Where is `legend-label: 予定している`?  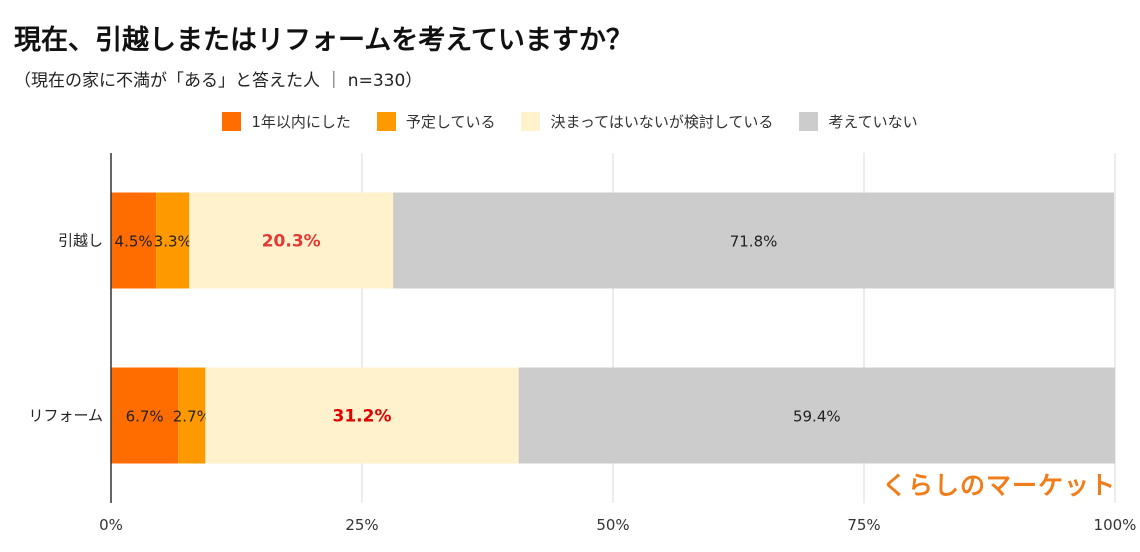
legend-label: 予定している is located at coordinates (450, 122).